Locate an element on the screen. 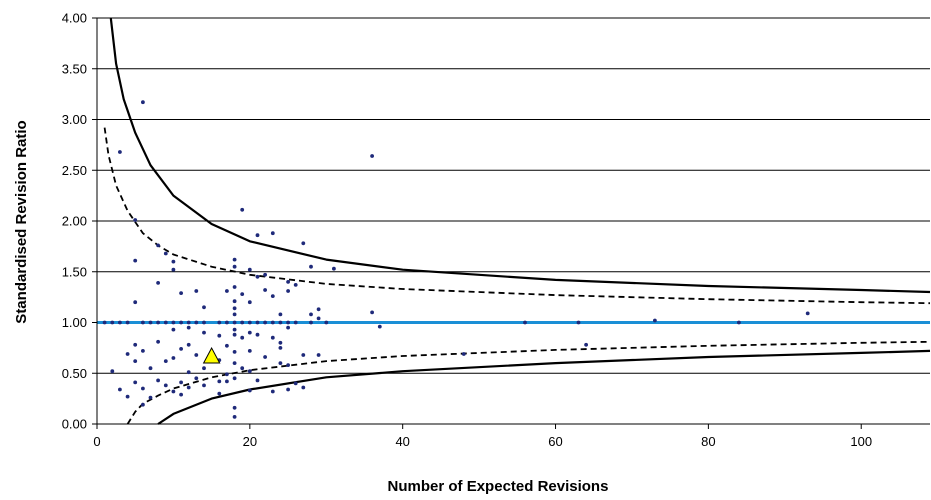  x-tick-label: 20 is located at coordinates (250, 441).